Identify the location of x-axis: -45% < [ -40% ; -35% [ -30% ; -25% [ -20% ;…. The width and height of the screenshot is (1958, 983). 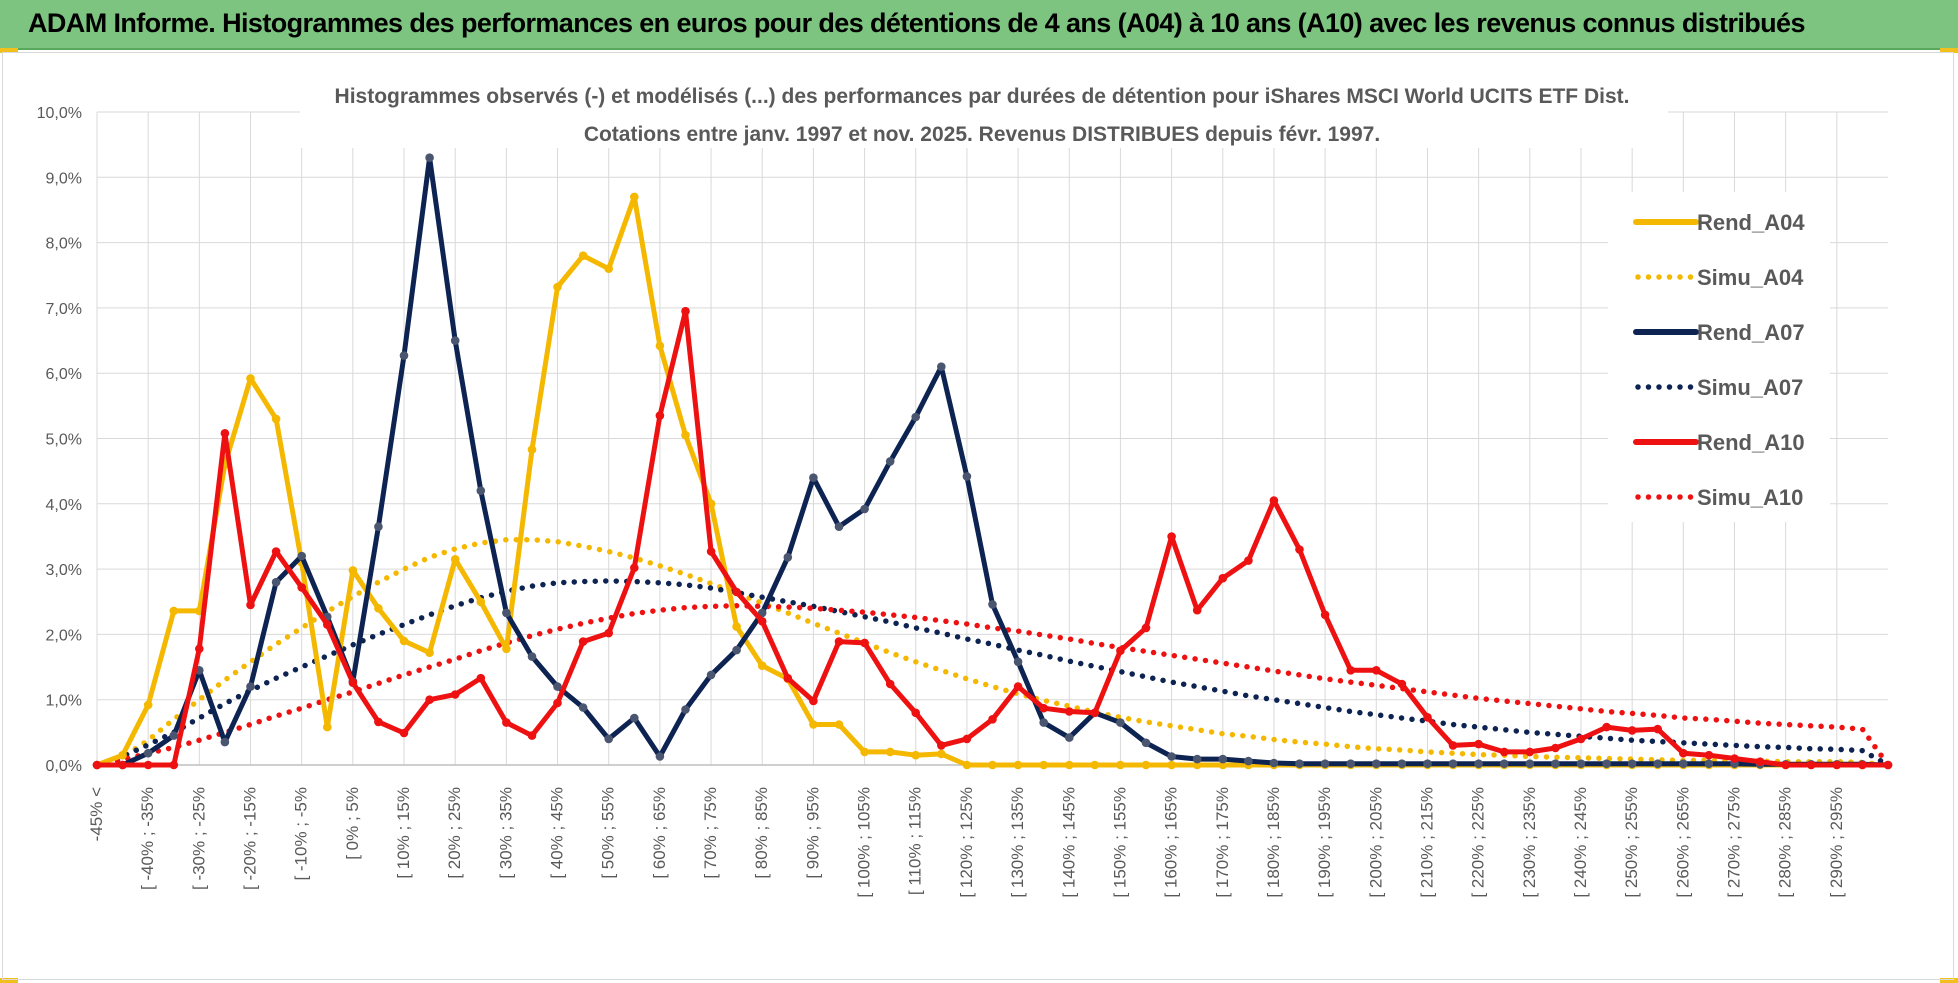
(987, 831).